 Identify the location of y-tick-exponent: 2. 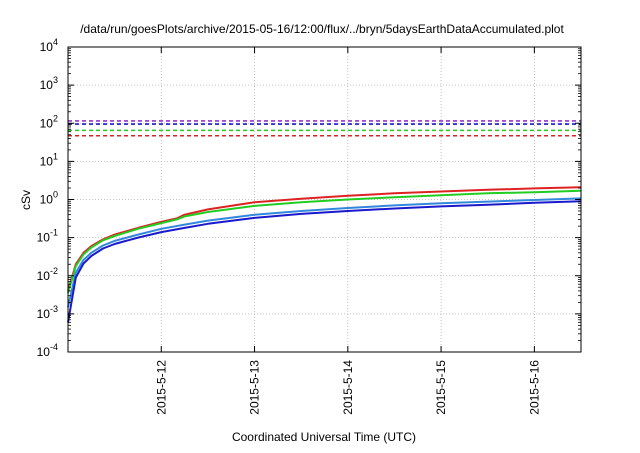
(55, 118).